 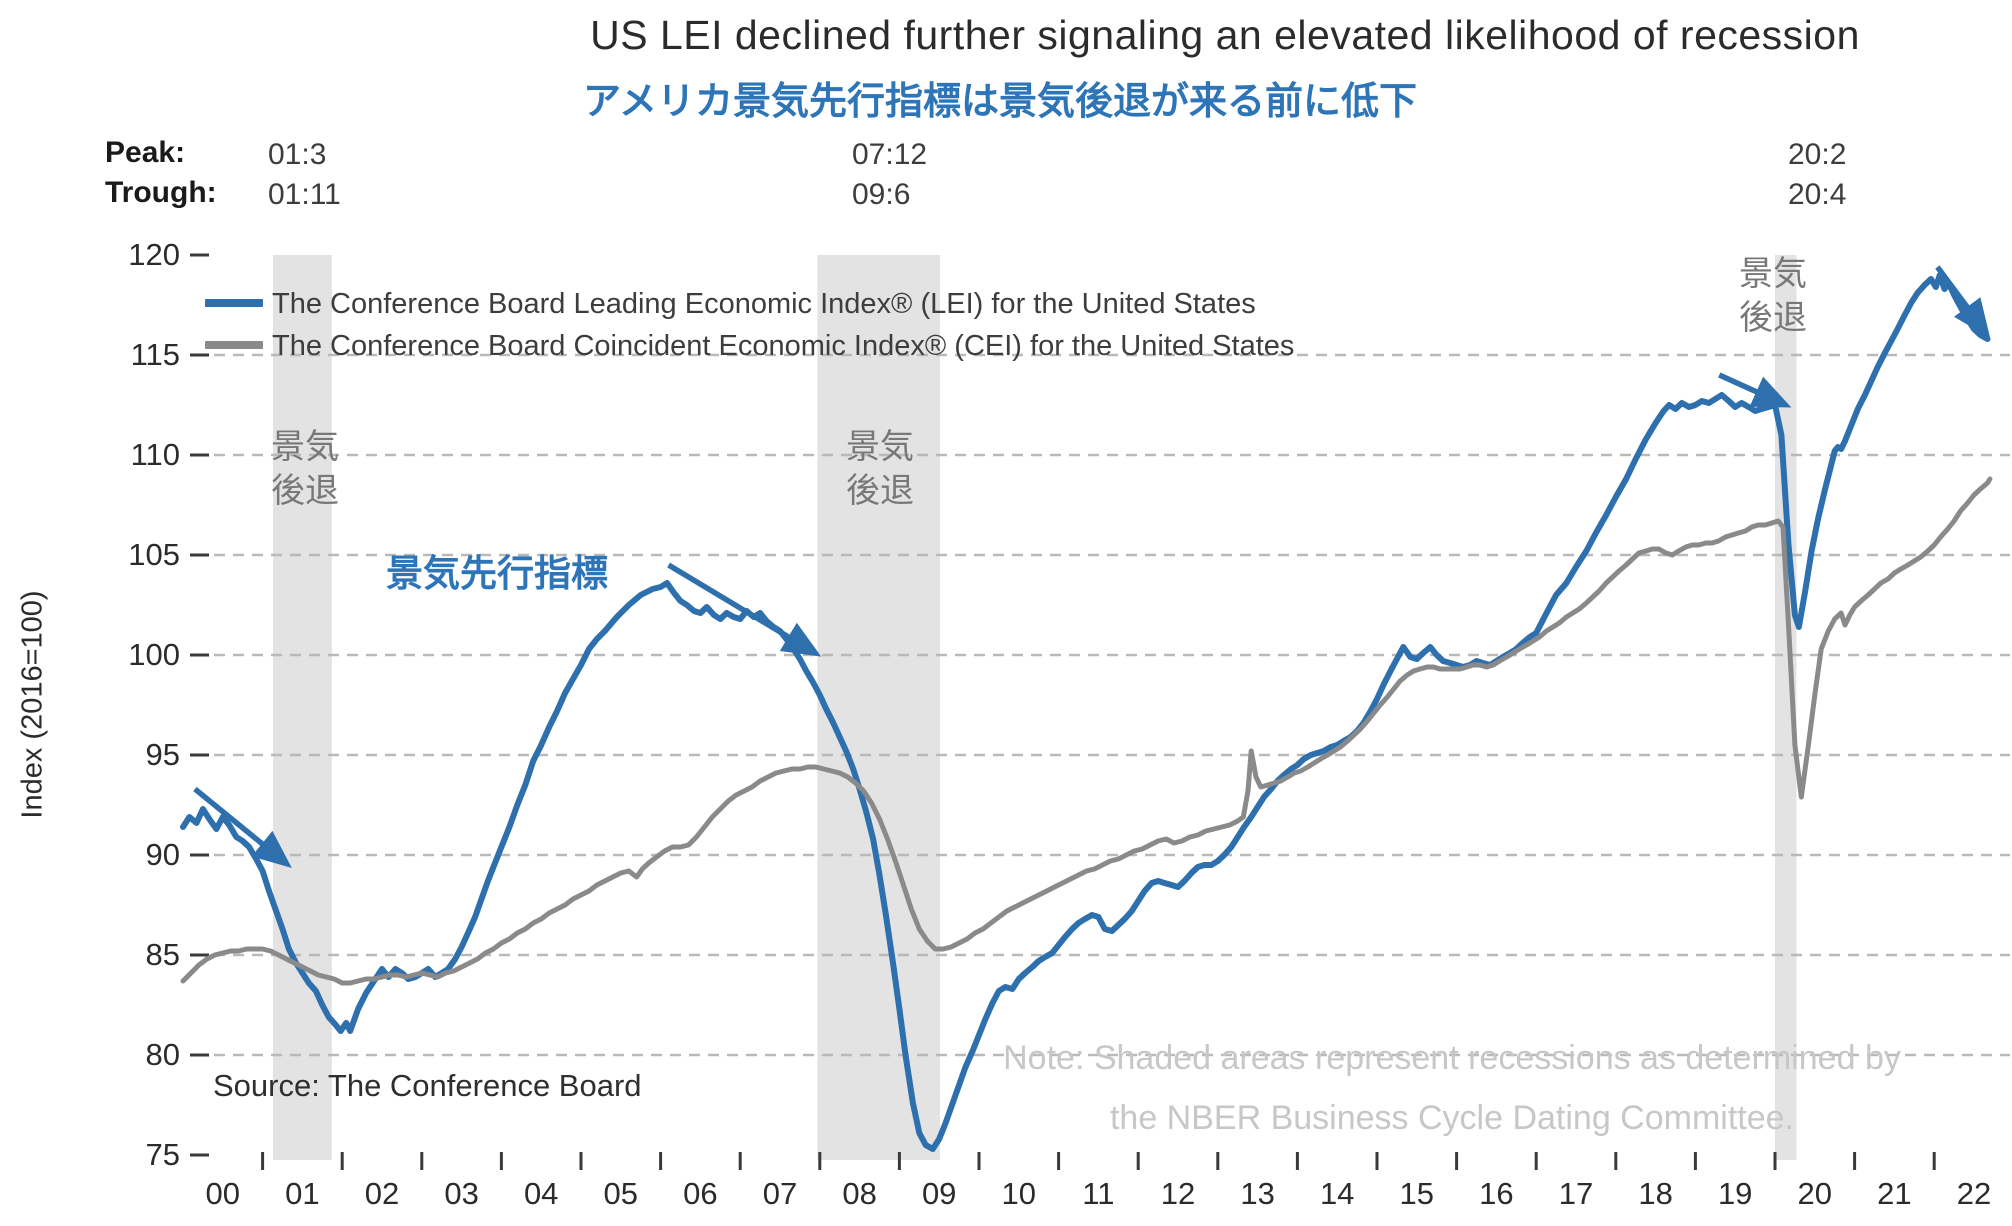 I want to click on recession-label-2001: 景気 後退, so click(x=305, y=469).